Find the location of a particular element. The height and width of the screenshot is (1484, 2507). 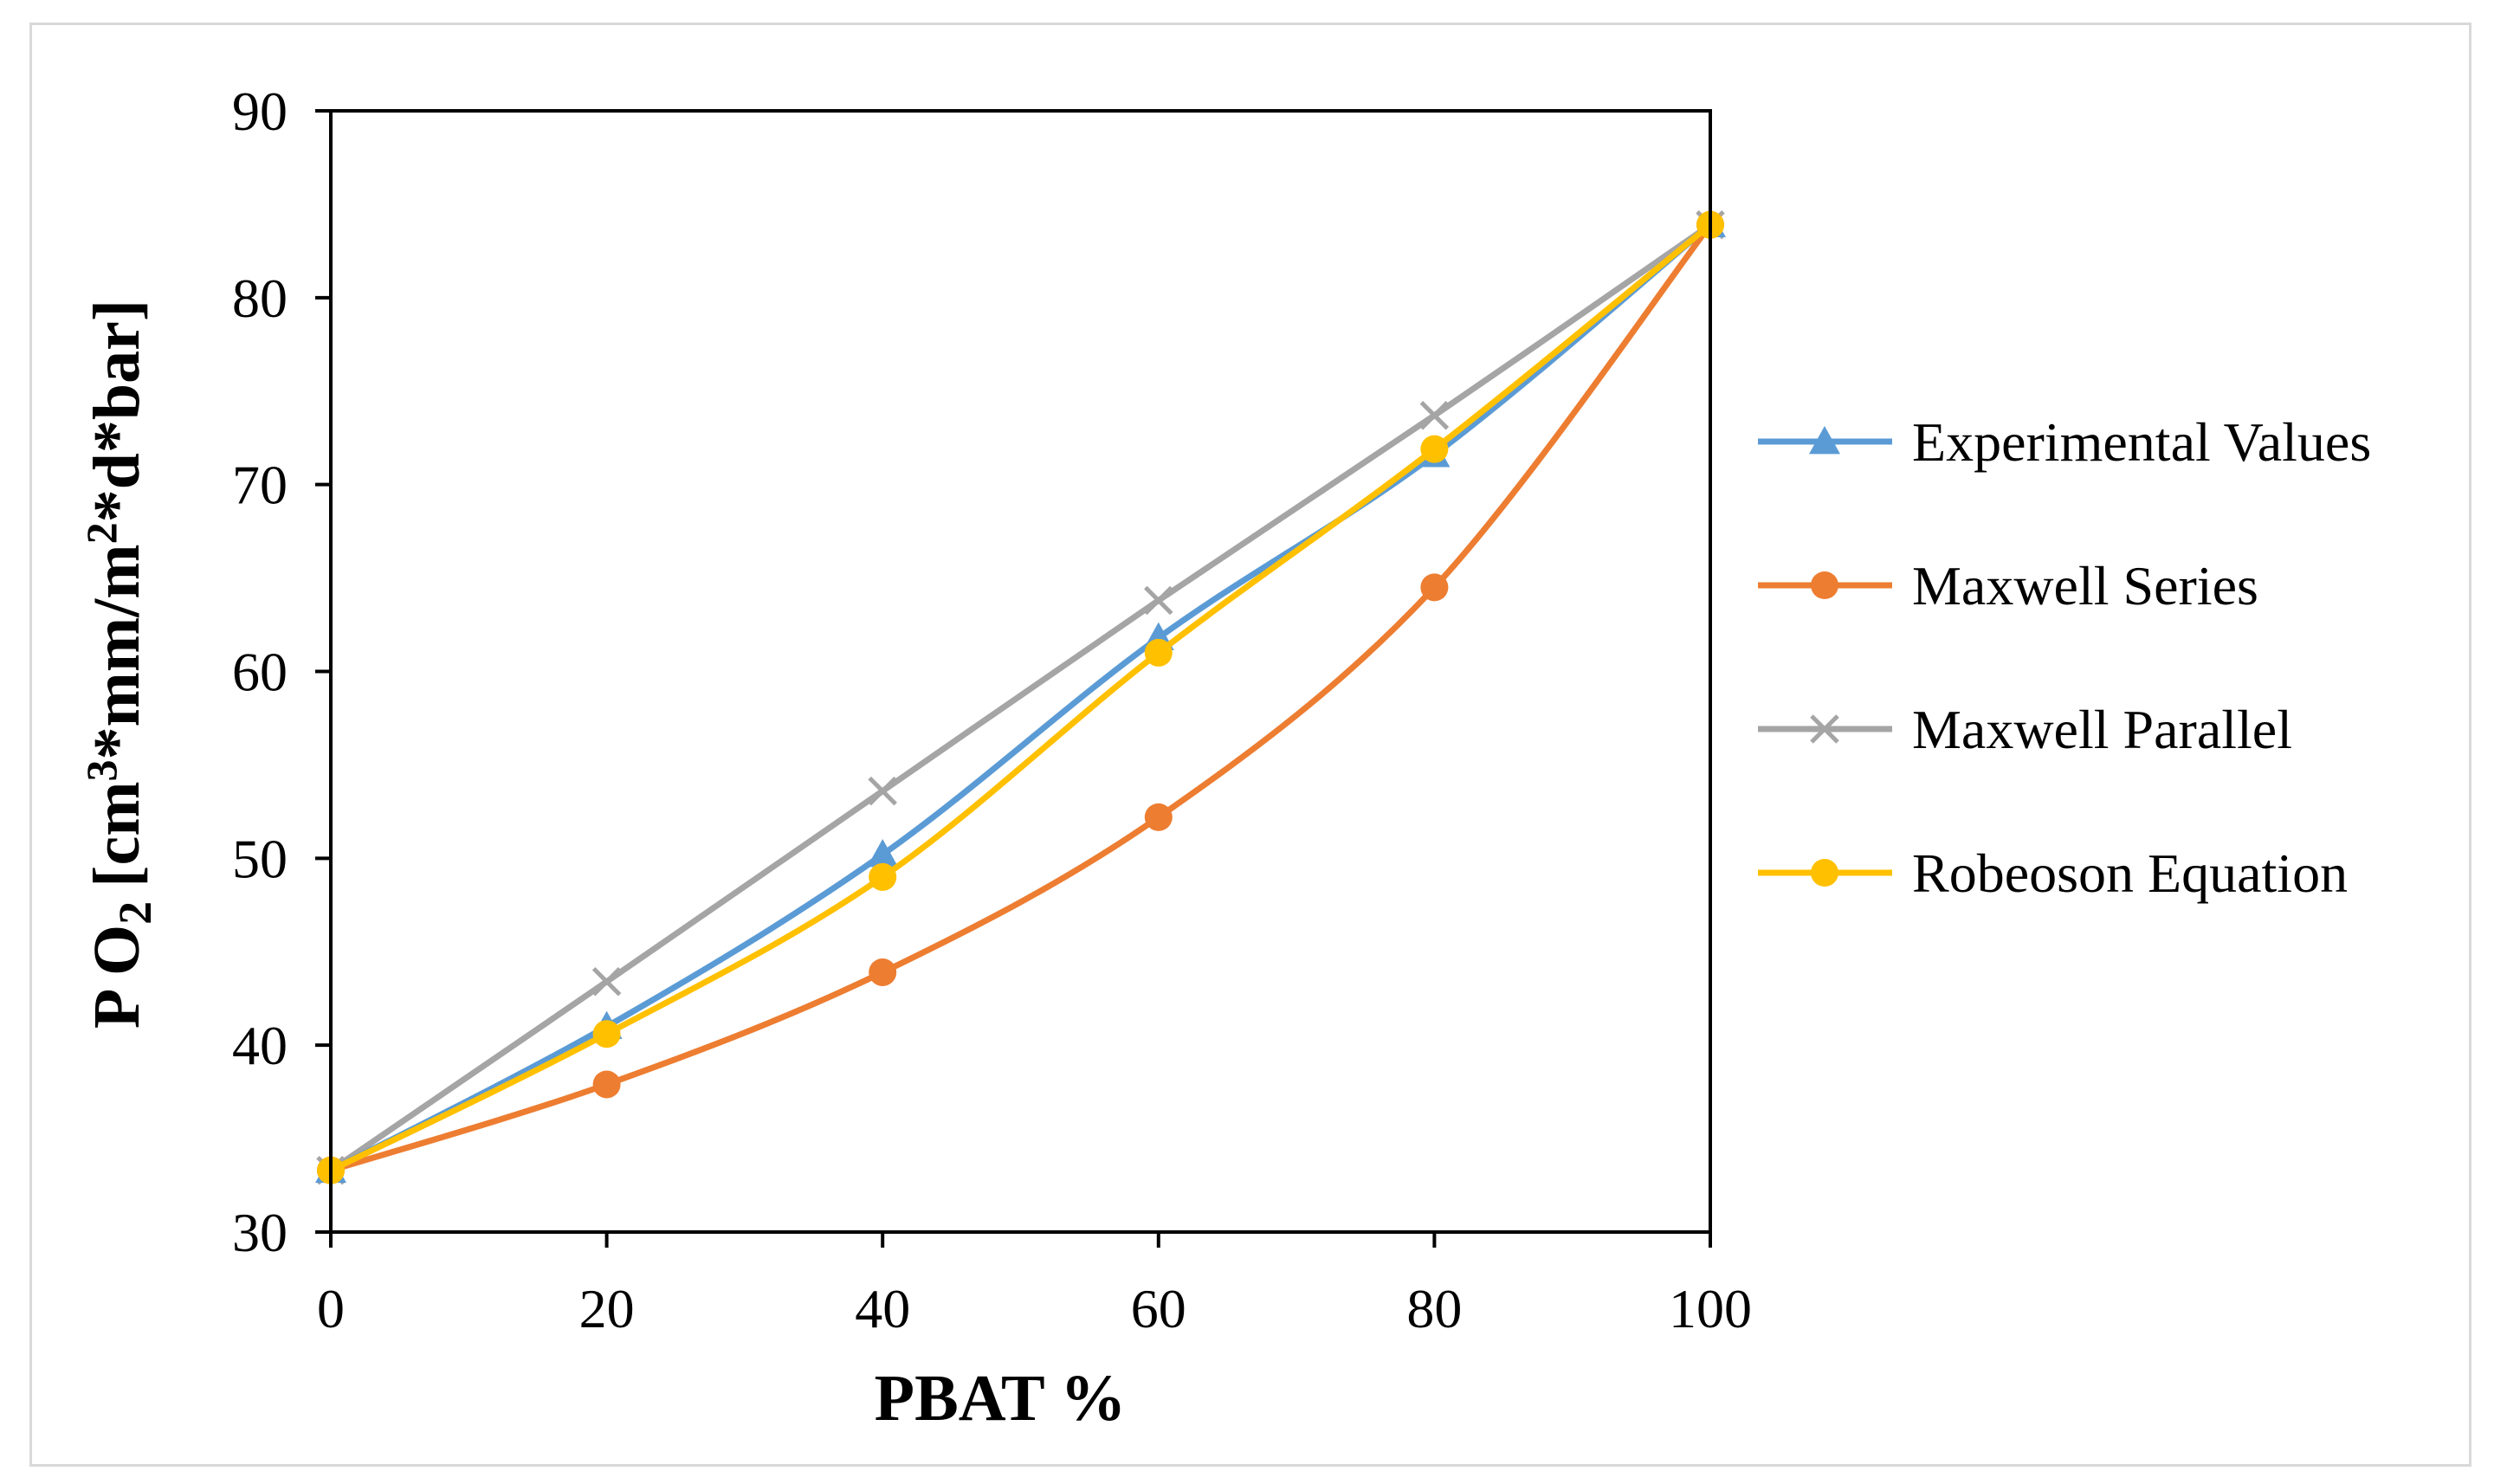

legend-item: Maxwell Series is located at coordinates (2008, 585).